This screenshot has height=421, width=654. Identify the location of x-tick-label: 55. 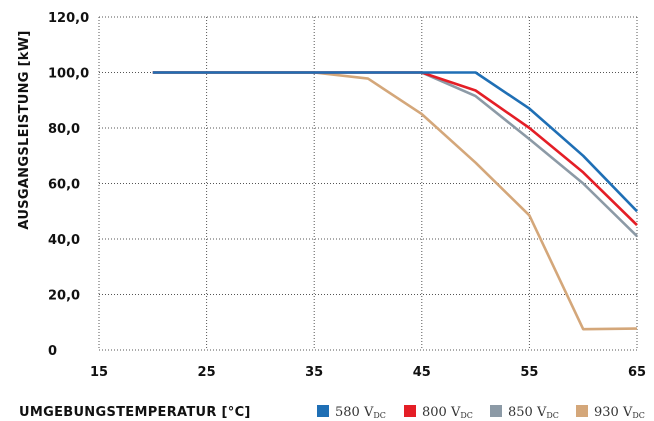
(529, 372).